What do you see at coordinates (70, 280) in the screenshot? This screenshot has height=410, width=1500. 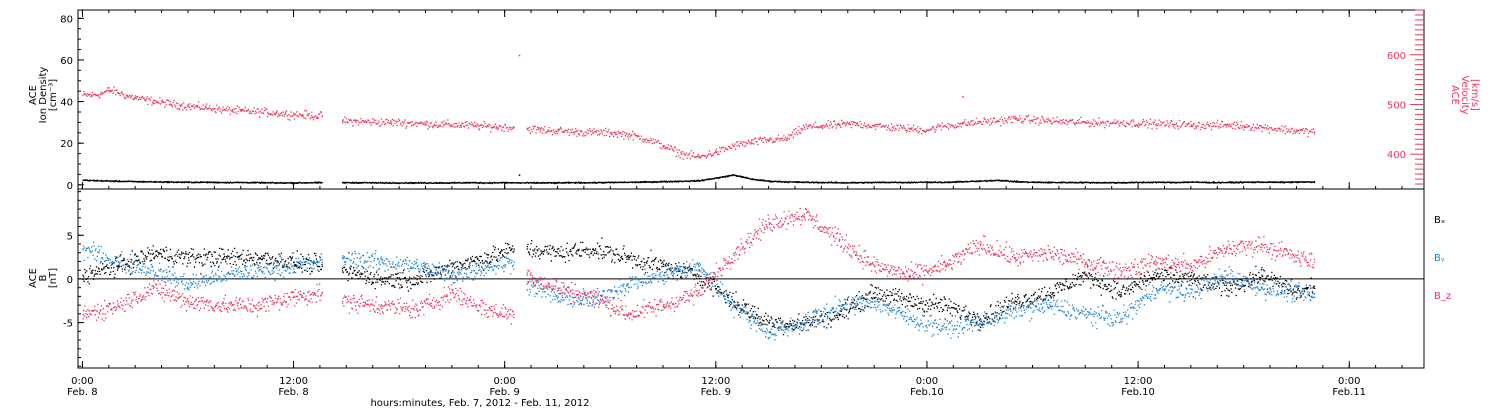 I see `b-ytick-label: 0` at bounding box center [70, 280].